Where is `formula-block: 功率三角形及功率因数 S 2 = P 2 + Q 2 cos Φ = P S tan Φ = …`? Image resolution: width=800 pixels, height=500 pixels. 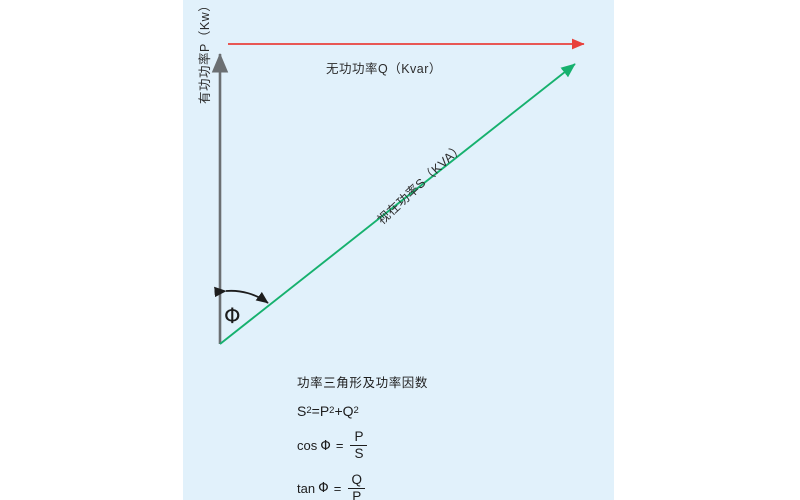 formula-block: 功率三角形及功率因数 S 2 = P 2 + Q 2 cos Φ = P S tan Φ = … is located at coordinates (362, 436).